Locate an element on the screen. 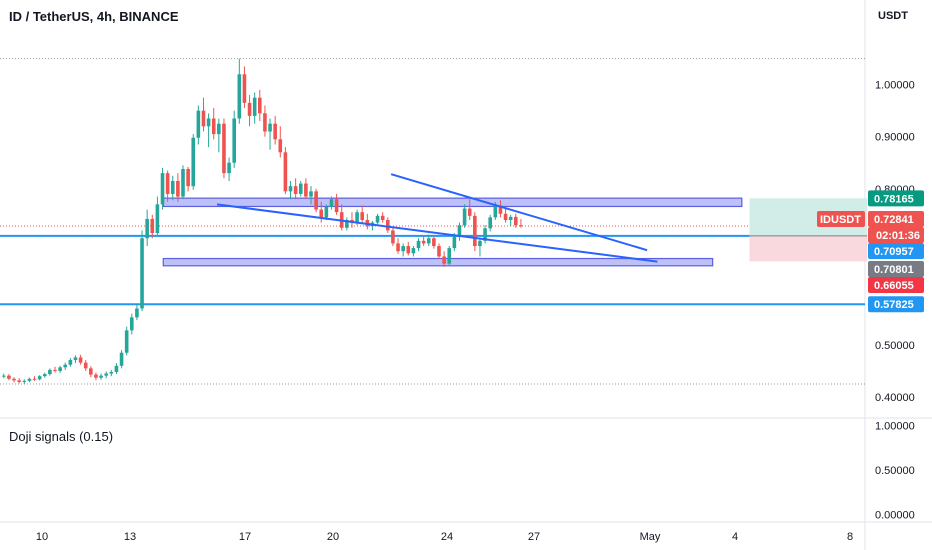 The image size is (932, 550). time-tick-label: 24 is located at coordinates (447, 537).